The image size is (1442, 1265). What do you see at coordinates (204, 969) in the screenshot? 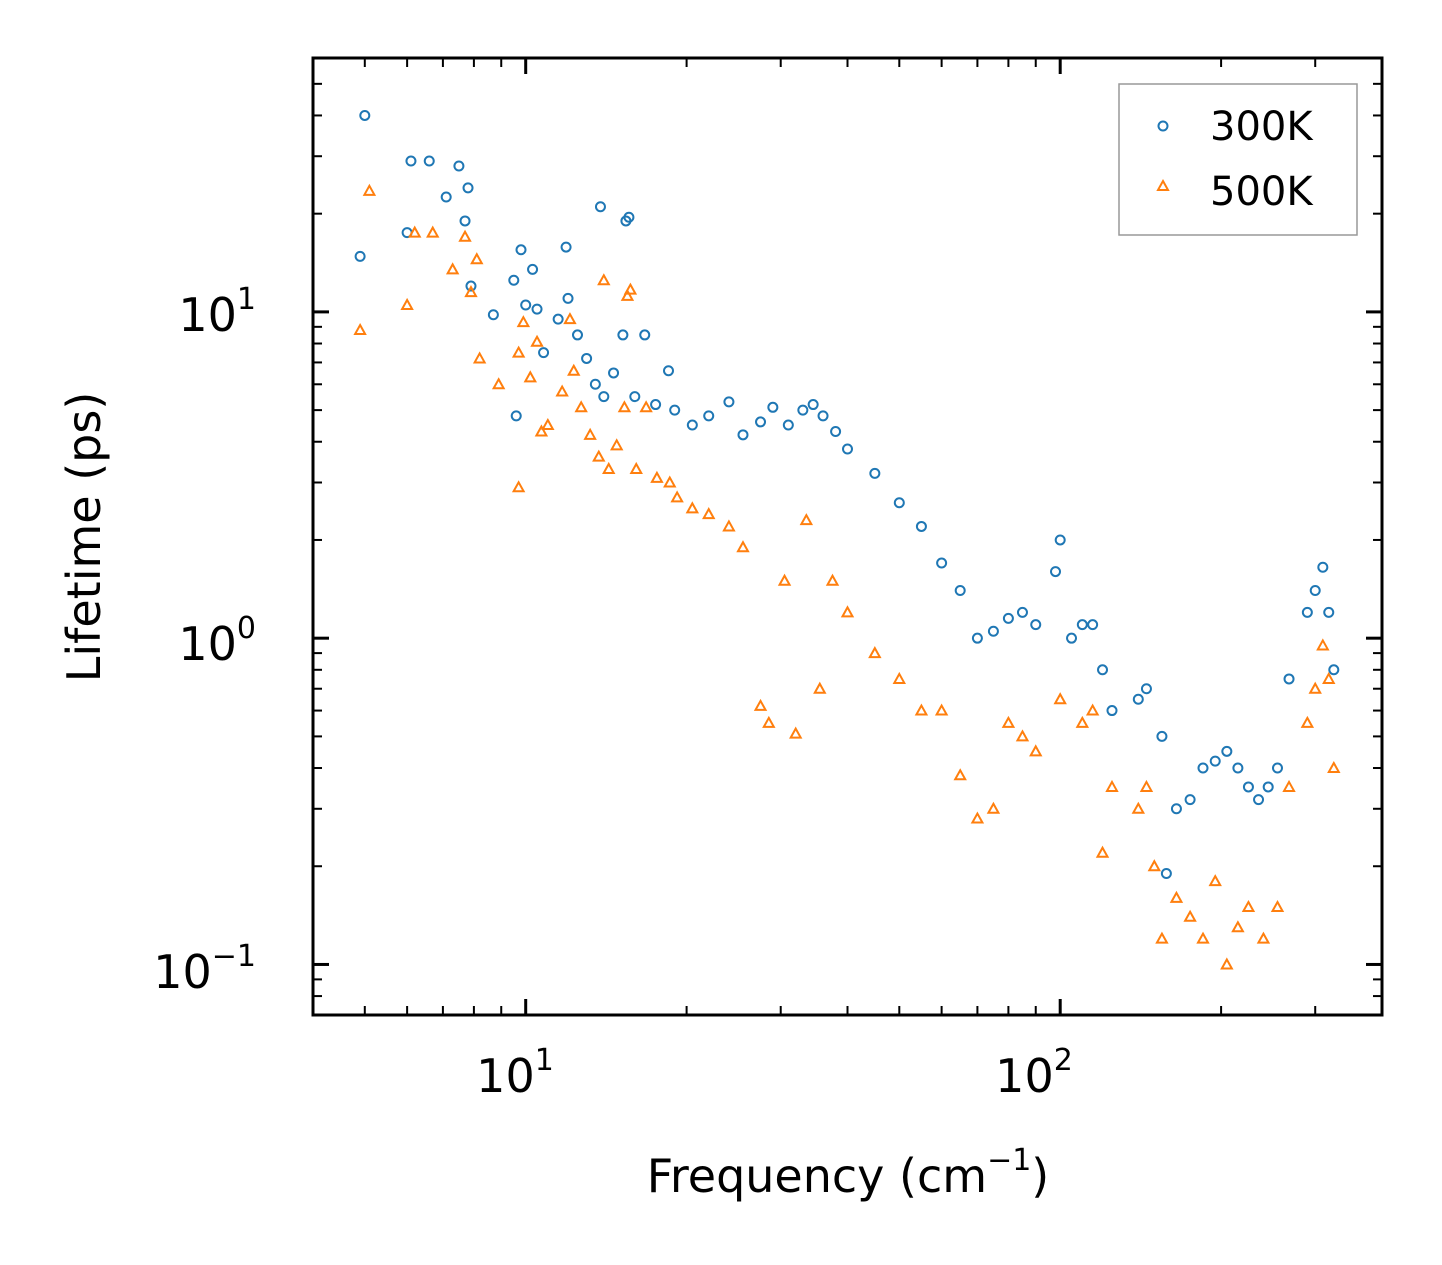
I see `y-tick-label-0.1: 10−1` at bounding box center [204, 969].